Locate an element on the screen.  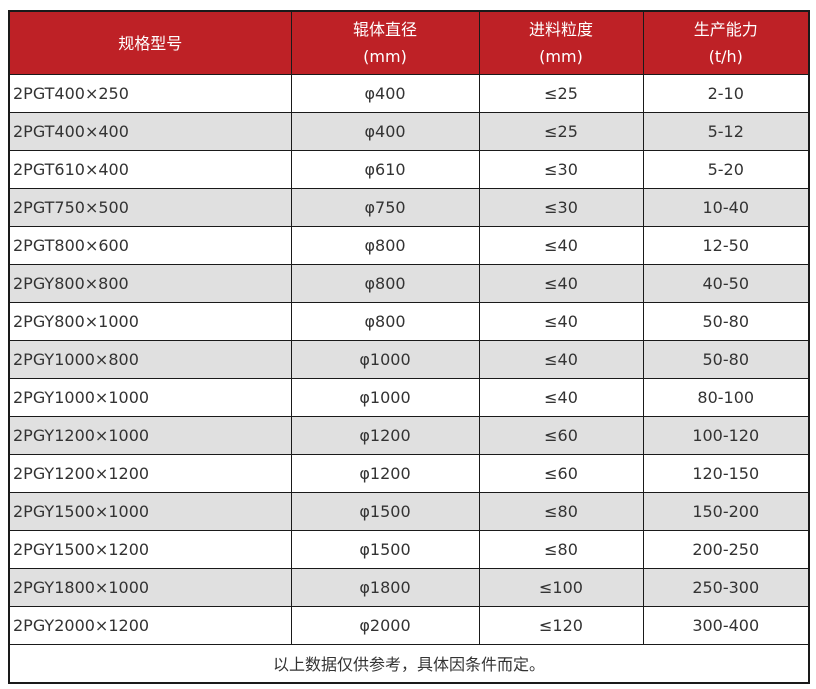
capacity-cell: 12-50 is located at coordinates (726, 245).